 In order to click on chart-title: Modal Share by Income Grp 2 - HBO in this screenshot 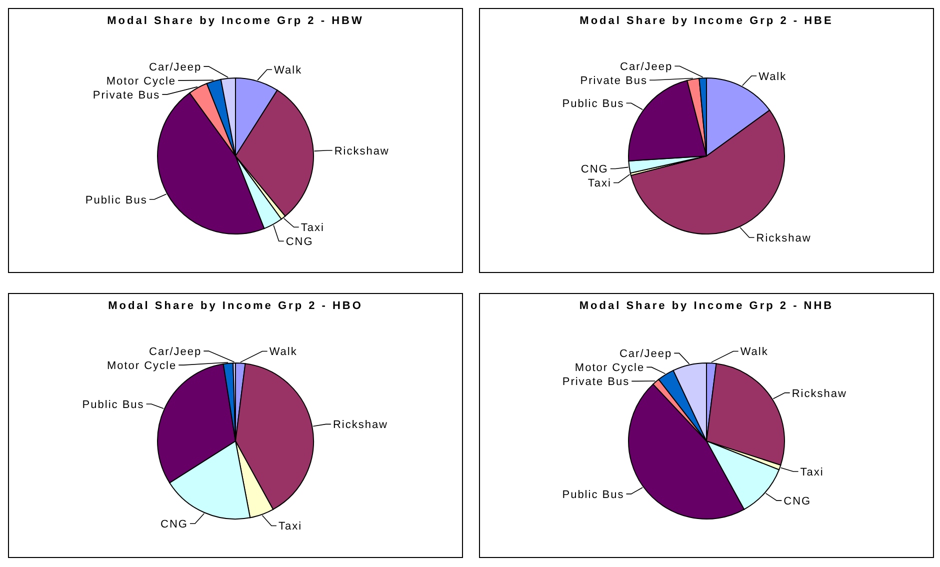, I will do `click(235, 306)`.